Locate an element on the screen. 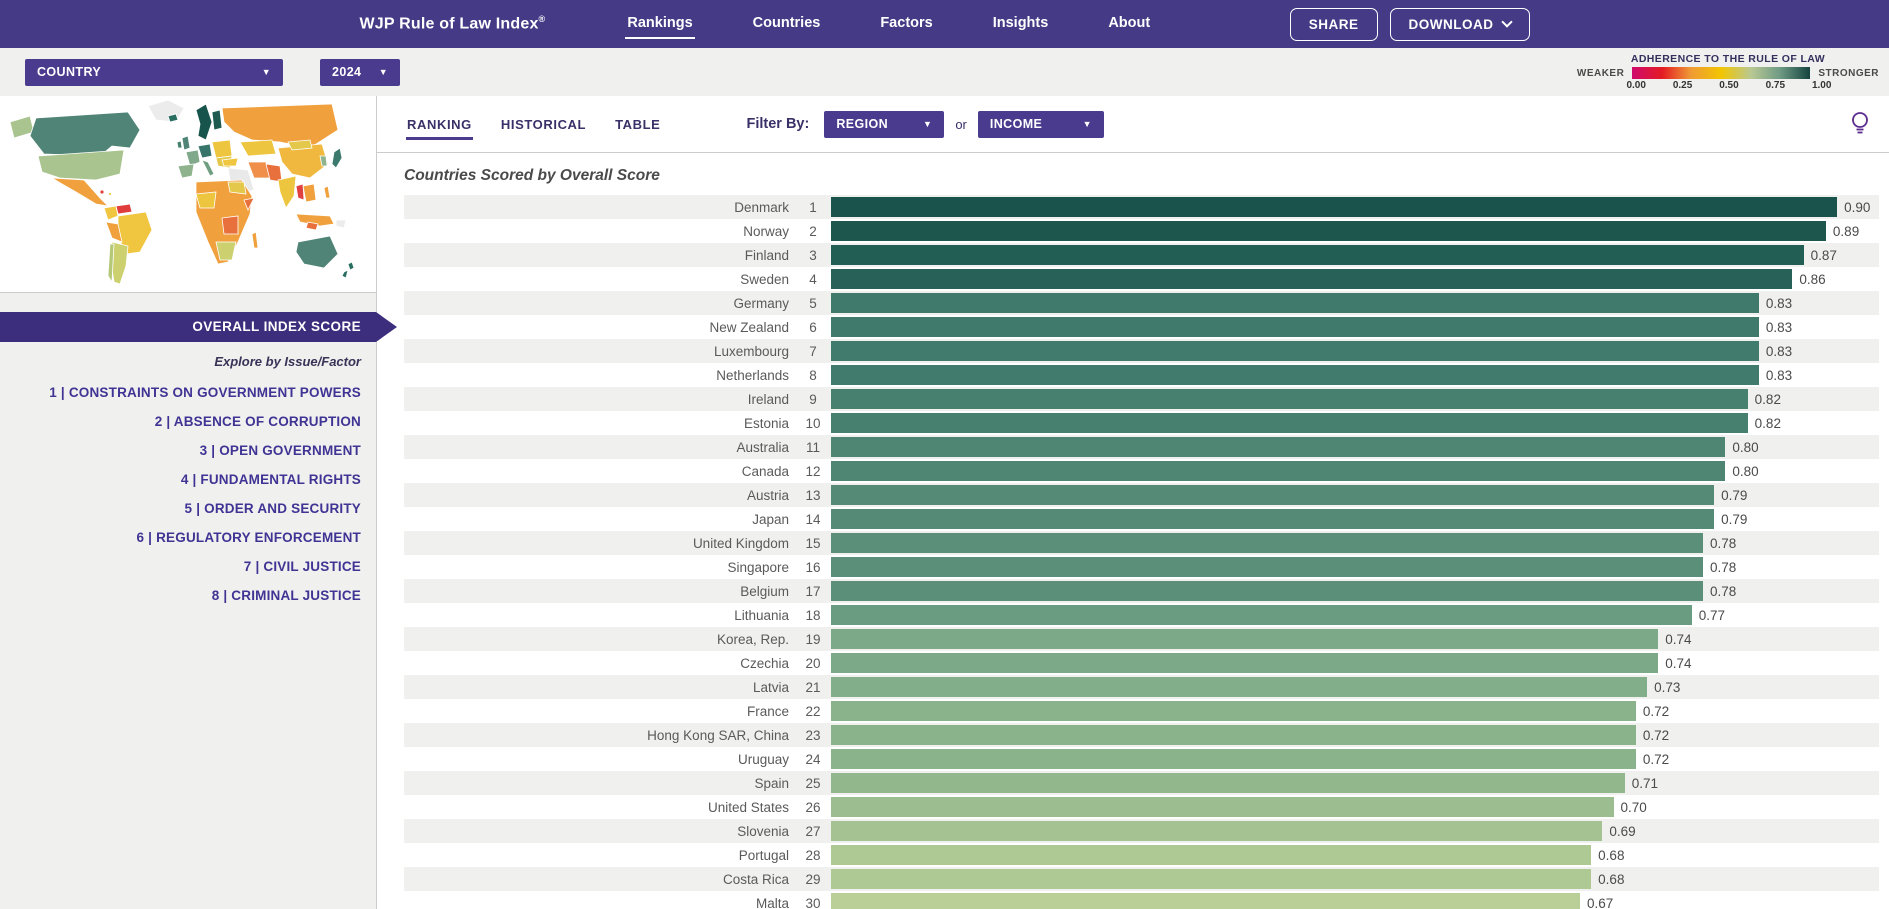 The image size is (1889, 909). world-map-image is located at coordinates (188, 194).